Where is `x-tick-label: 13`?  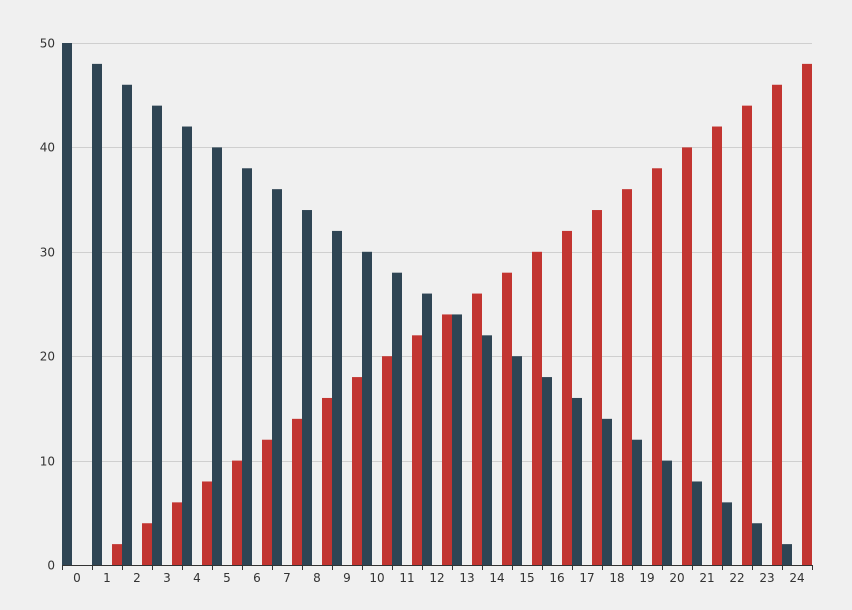
x-tick-label: 13 is located at coordinates (466, 578).